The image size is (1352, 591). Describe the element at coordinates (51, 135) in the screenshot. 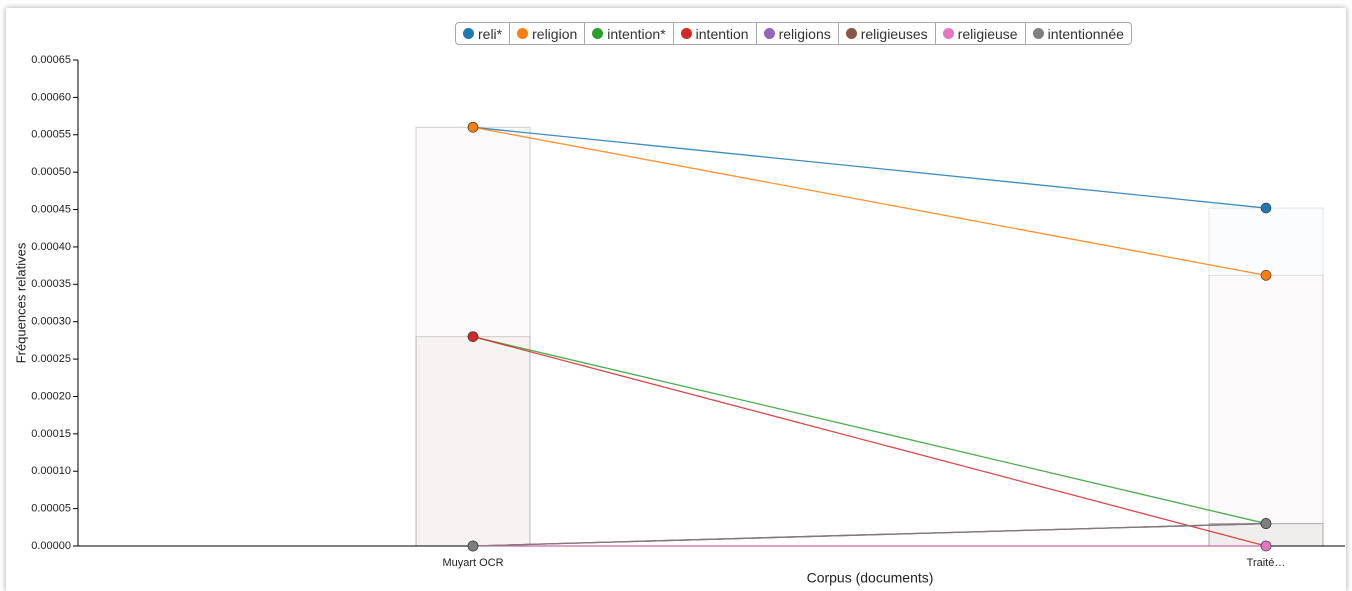

I see `y-tick-label: 0.00055` at that location.